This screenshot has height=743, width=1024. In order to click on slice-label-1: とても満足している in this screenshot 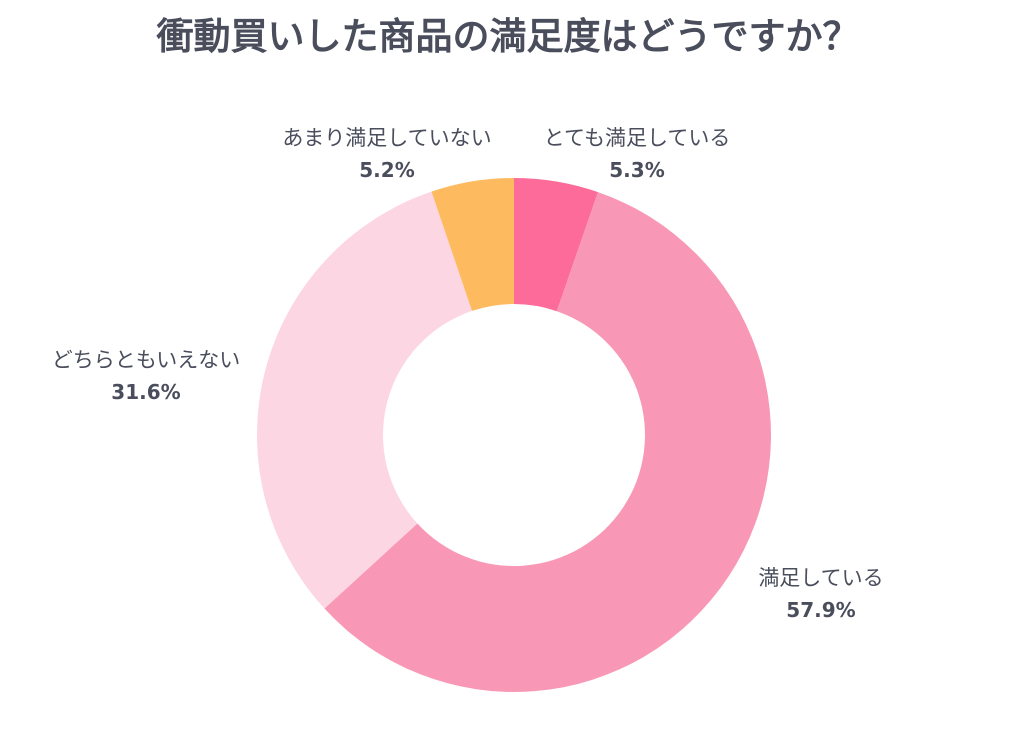, I will do `click(637, 138)`.